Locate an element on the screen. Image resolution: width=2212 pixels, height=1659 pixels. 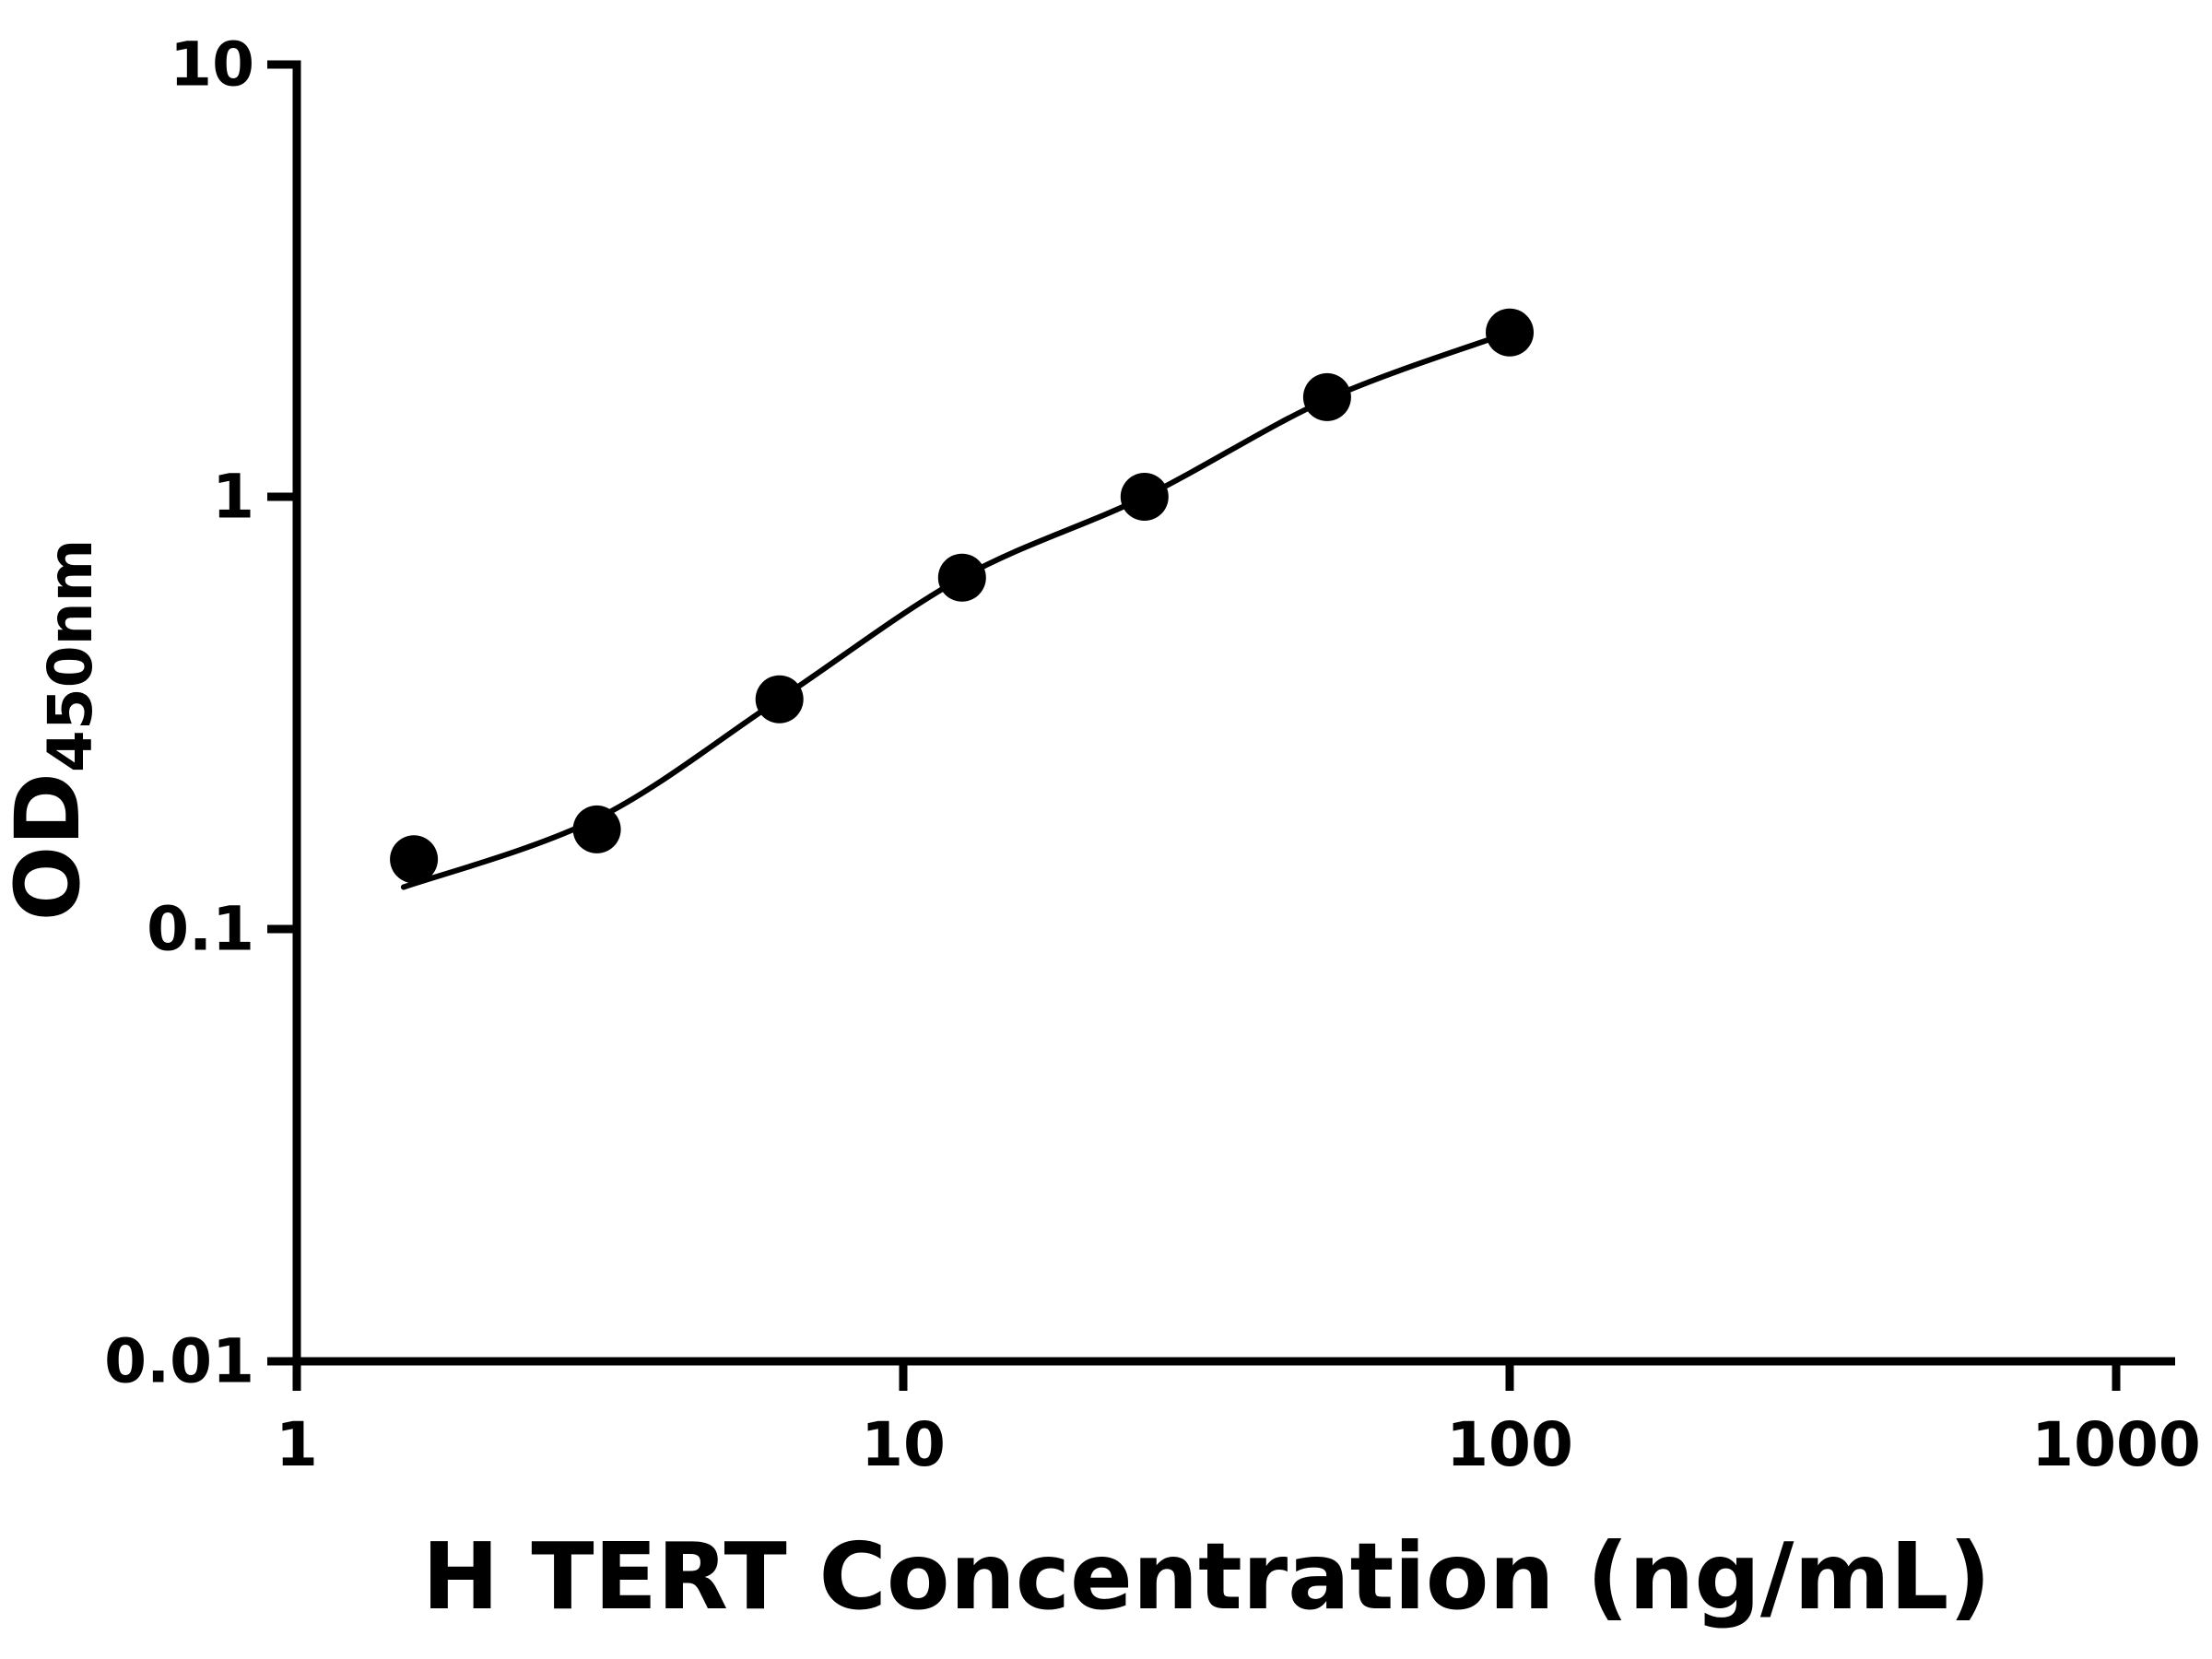
y-axis-tick-label: 1 is located at coordinates (233, 497).